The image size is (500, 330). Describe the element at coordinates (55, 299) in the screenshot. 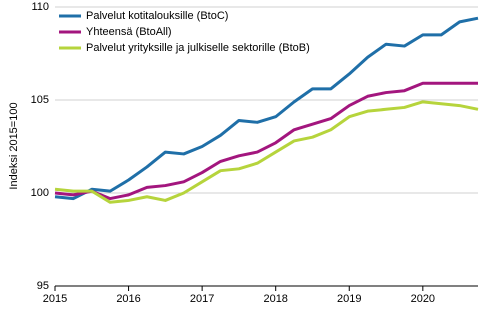

I see `x-tick-label: 2015` at that location.